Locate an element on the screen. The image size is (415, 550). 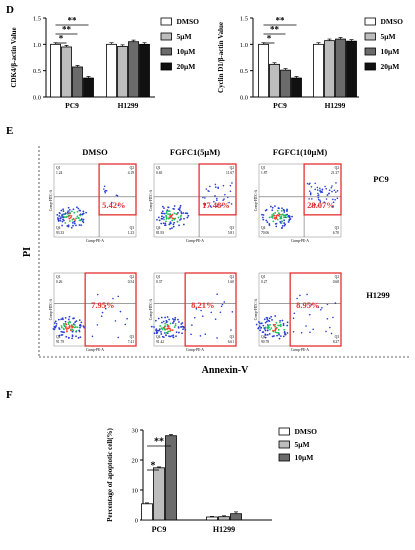
plot-x-axis-title: Comp-PE-A is located at coordinates (300, 241).